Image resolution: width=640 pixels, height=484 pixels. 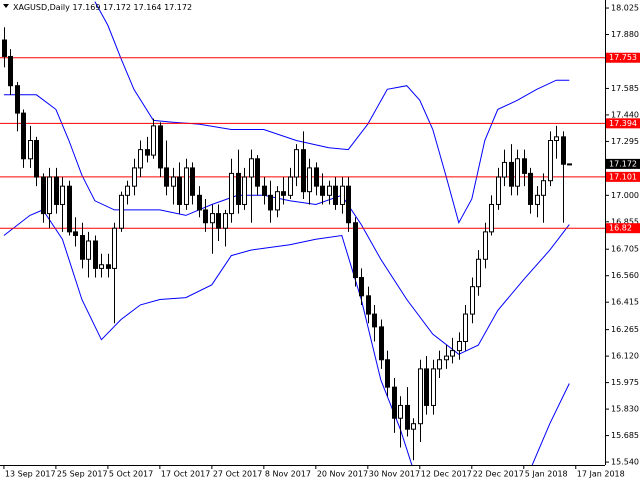 What do you see at coordinates (102, 7) in the screenshot?
I see `chart-header: XAGUSD,Daily 17.169 17.172 17.164 17.172` at bounding box center [102, 7].